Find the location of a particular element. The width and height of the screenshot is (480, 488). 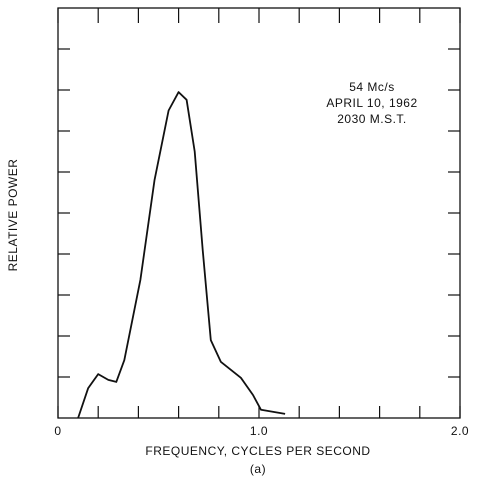

annotation: APRIL 10, 1962 is located at coordinates (371, 103).